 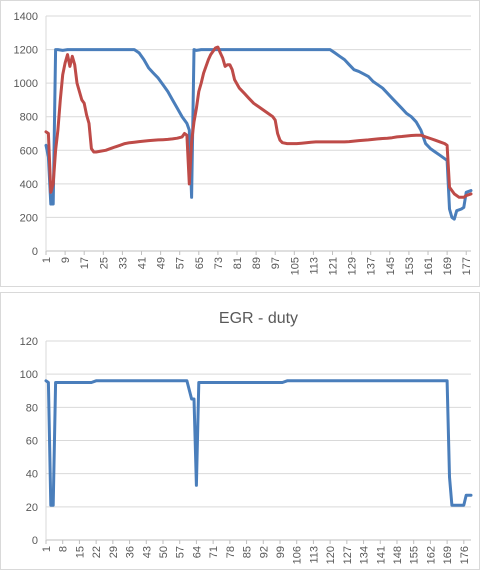 I want to click on x-tick-label: 36, so click(x=131, y=552).